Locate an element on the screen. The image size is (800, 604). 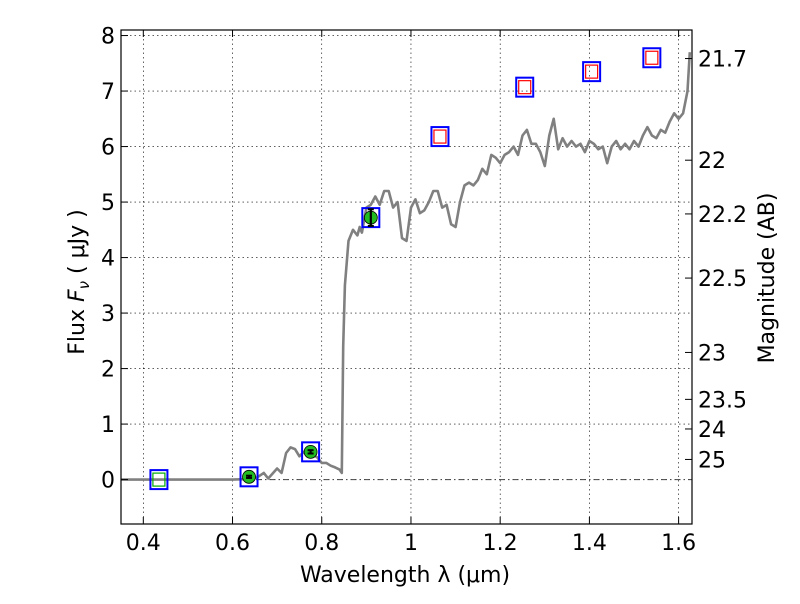
y-tick-label: 4 is located at coordinates (108, 259).